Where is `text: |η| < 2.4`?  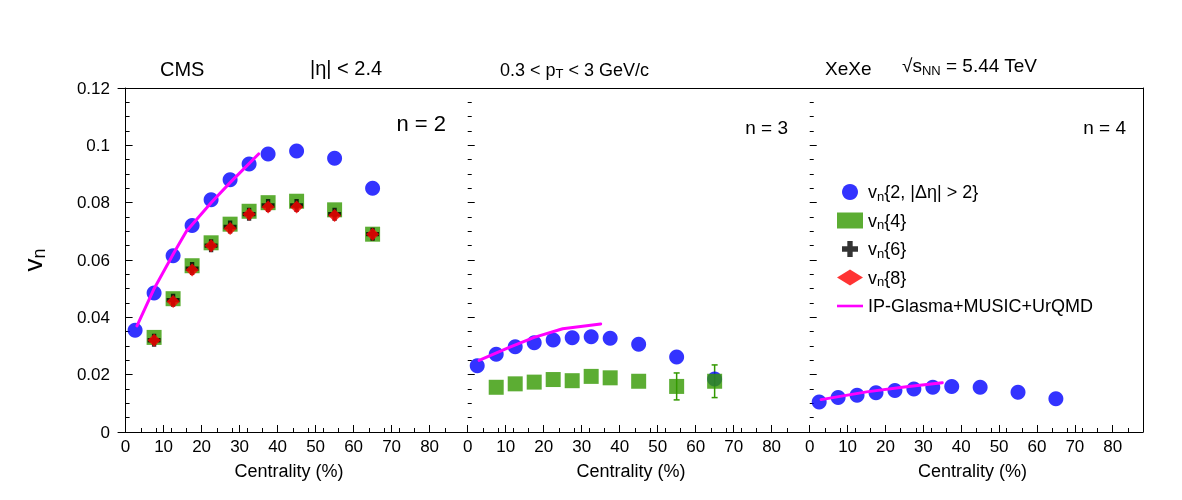
text: |η| < 2.4 is located at coordinates (346, 68).